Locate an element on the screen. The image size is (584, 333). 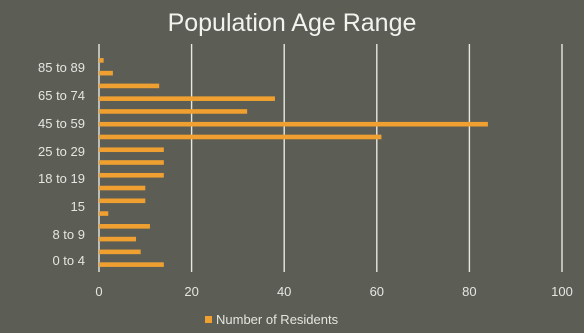
chart-title: Population Age Range is located at coordinates (292, 23).